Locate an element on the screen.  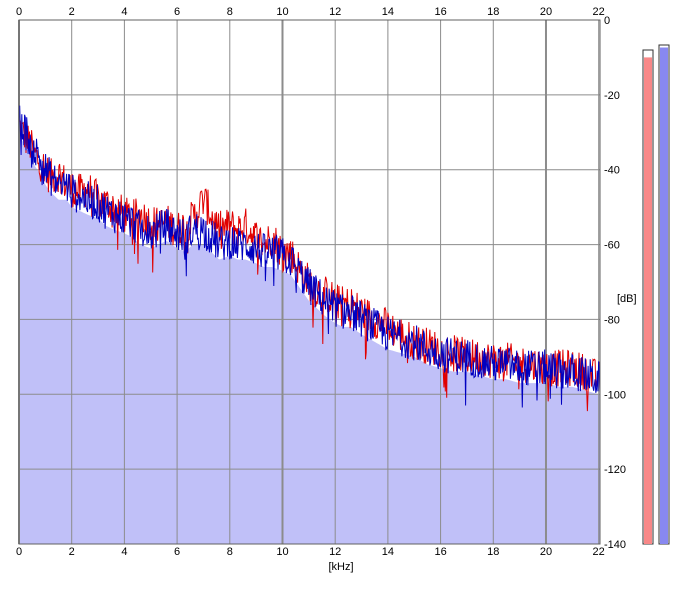
y-tick-label-2: -40 is located at coordinates (612, 171).